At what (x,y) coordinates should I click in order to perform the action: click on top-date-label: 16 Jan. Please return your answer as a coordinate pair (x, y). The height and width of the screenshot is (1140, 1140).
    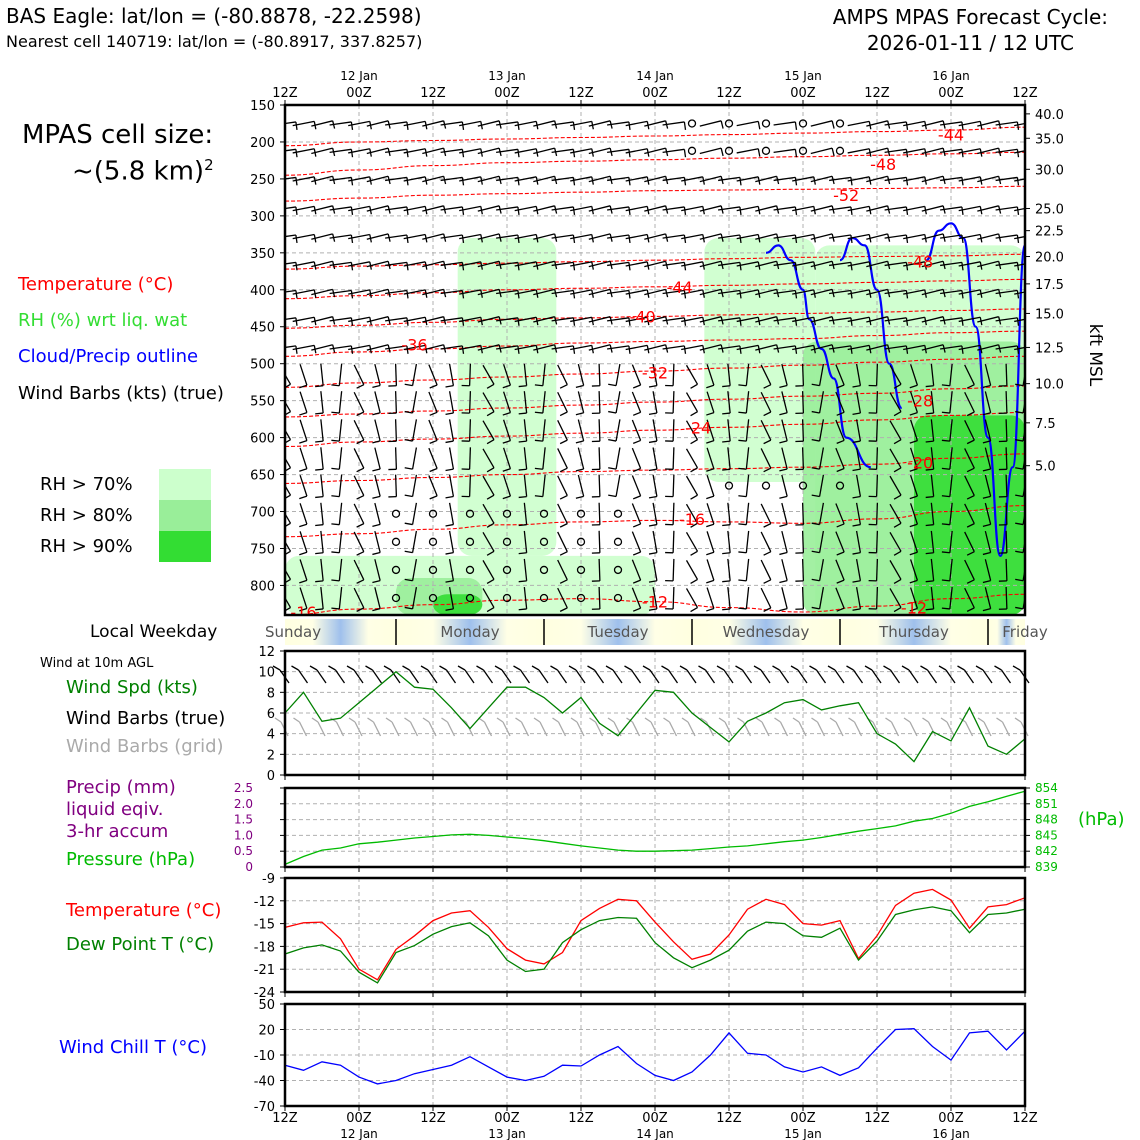
    Looking at the image, I should click on (951, 76).